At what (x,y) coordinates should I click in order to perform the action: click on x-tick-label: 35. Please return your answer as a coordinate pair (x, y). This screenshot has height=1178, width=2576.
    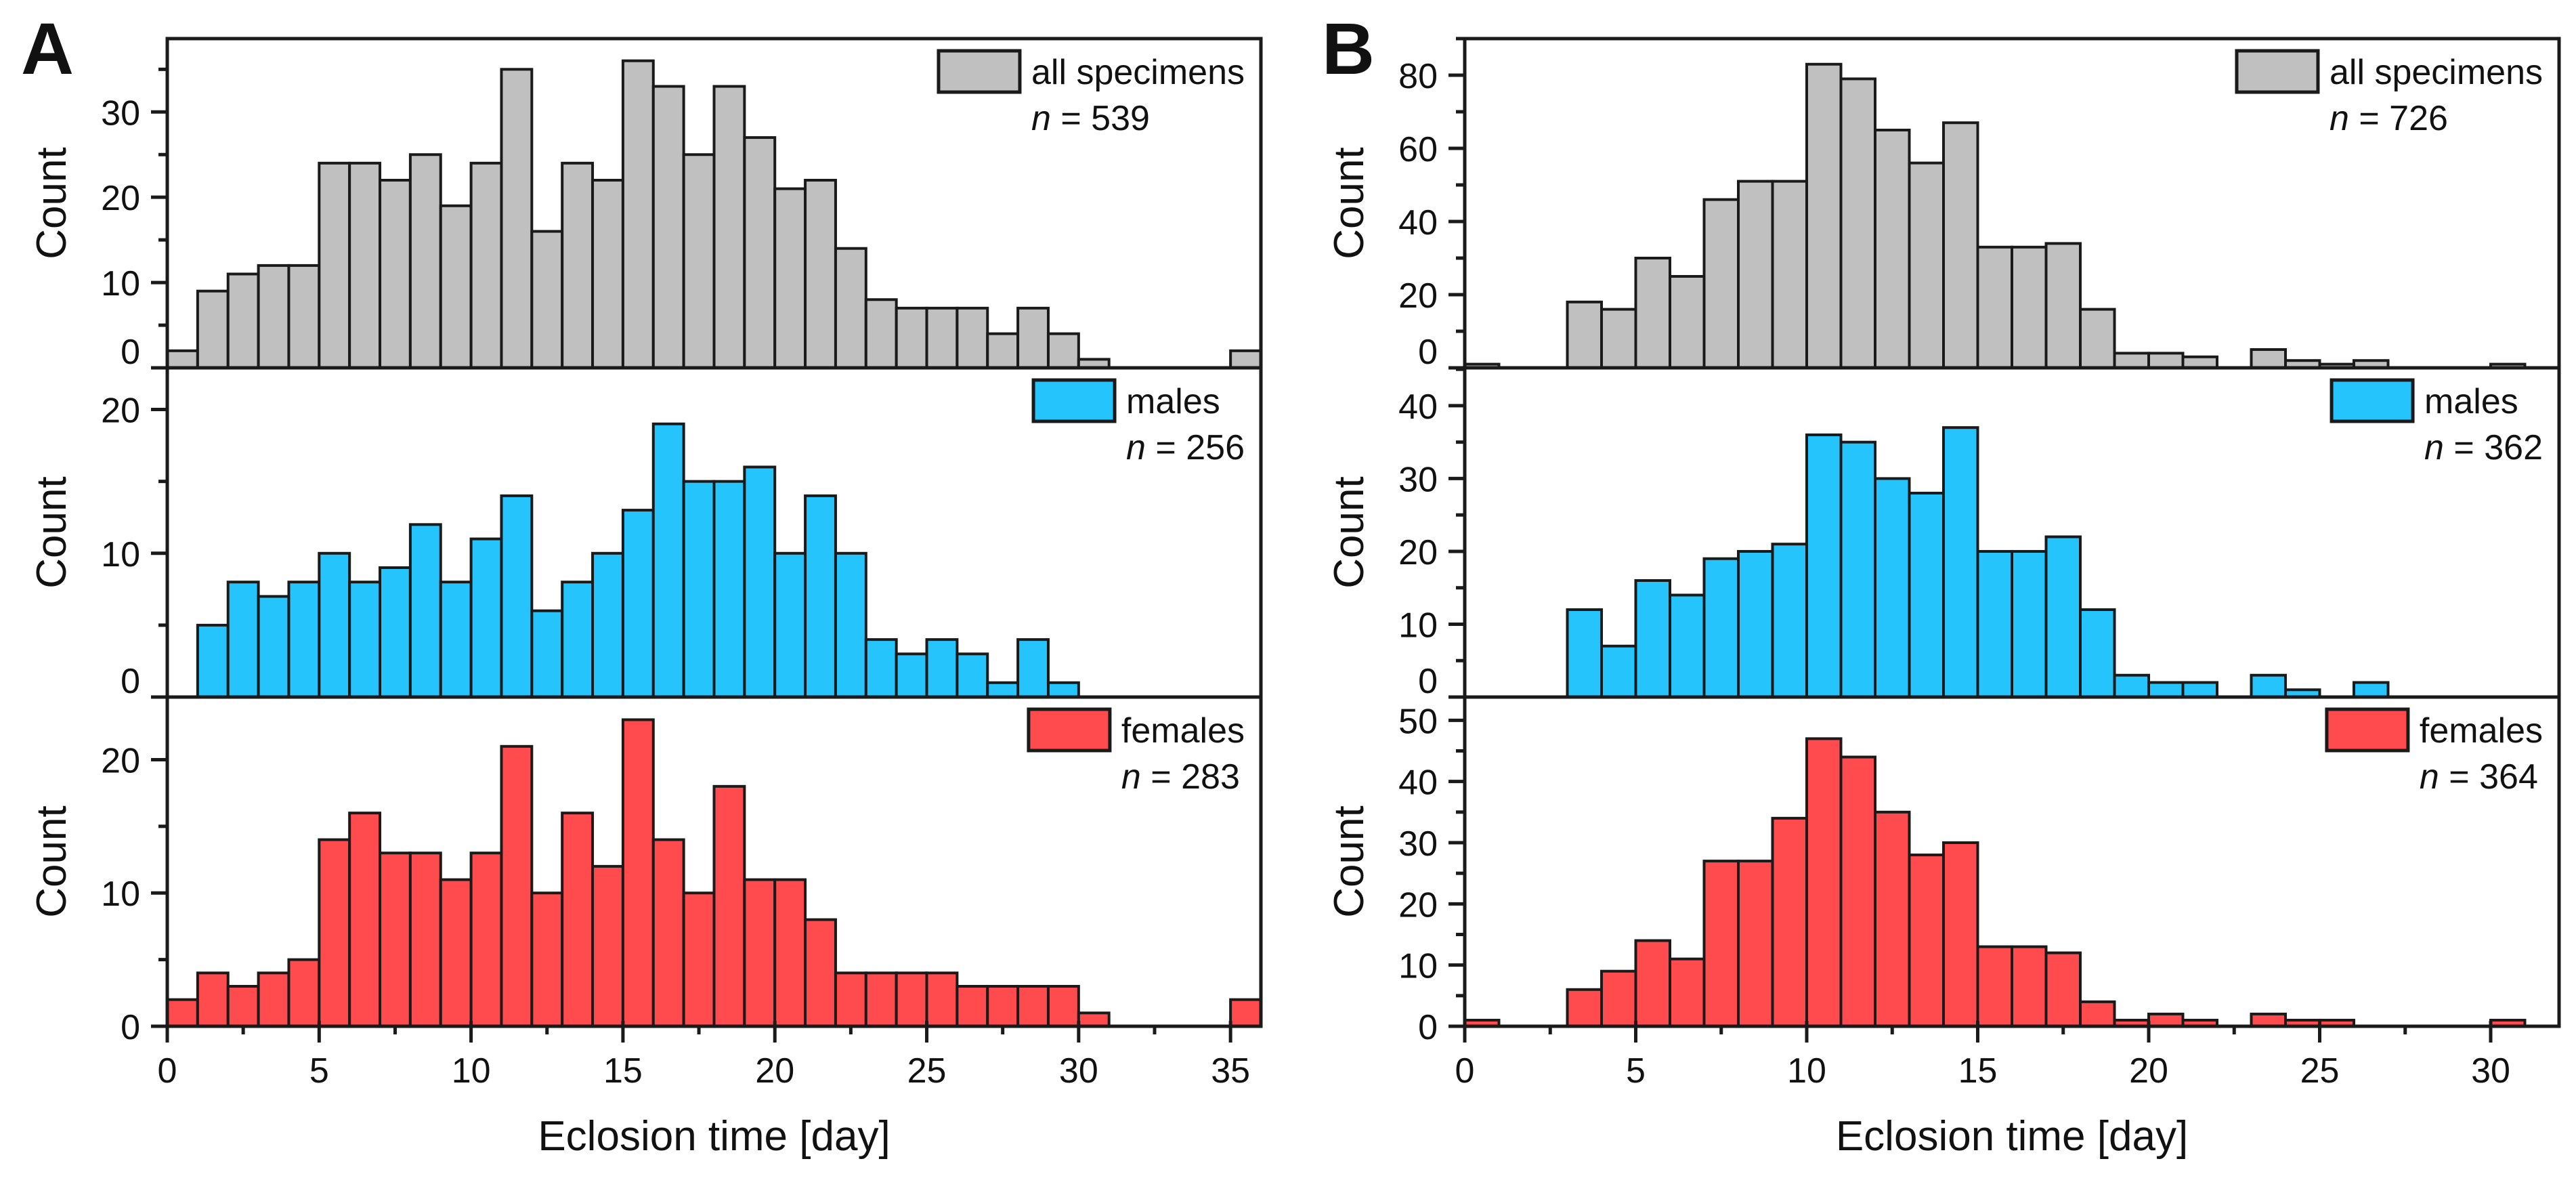
    Looking at the image, I should click on (1230, 1071).